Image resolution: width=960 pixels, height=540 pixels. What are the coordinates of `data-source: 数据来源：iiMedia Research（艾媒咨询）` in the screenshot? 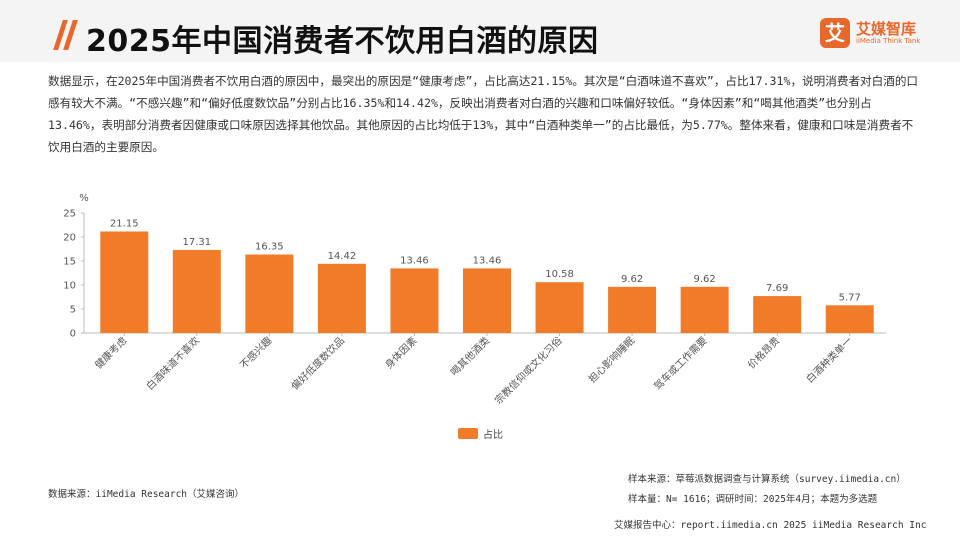 It's located at (146, 494).